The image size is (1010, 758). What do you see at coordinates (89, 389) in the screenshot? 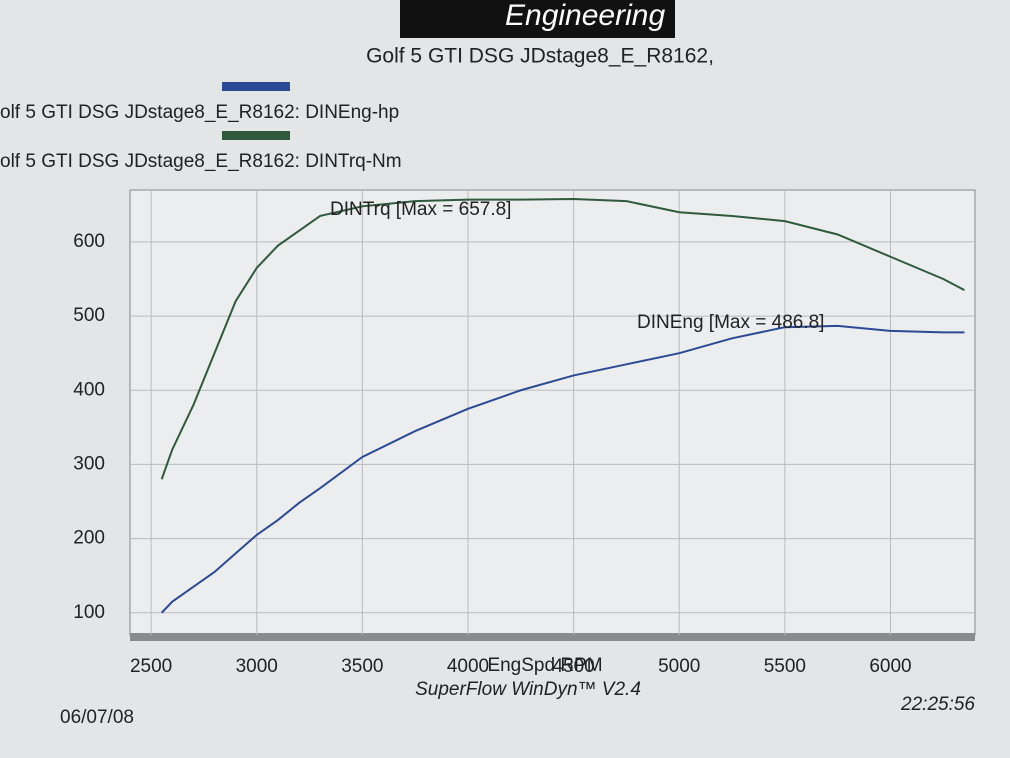
I see `y-tick-label: 400` at bounding box center [89, 389].